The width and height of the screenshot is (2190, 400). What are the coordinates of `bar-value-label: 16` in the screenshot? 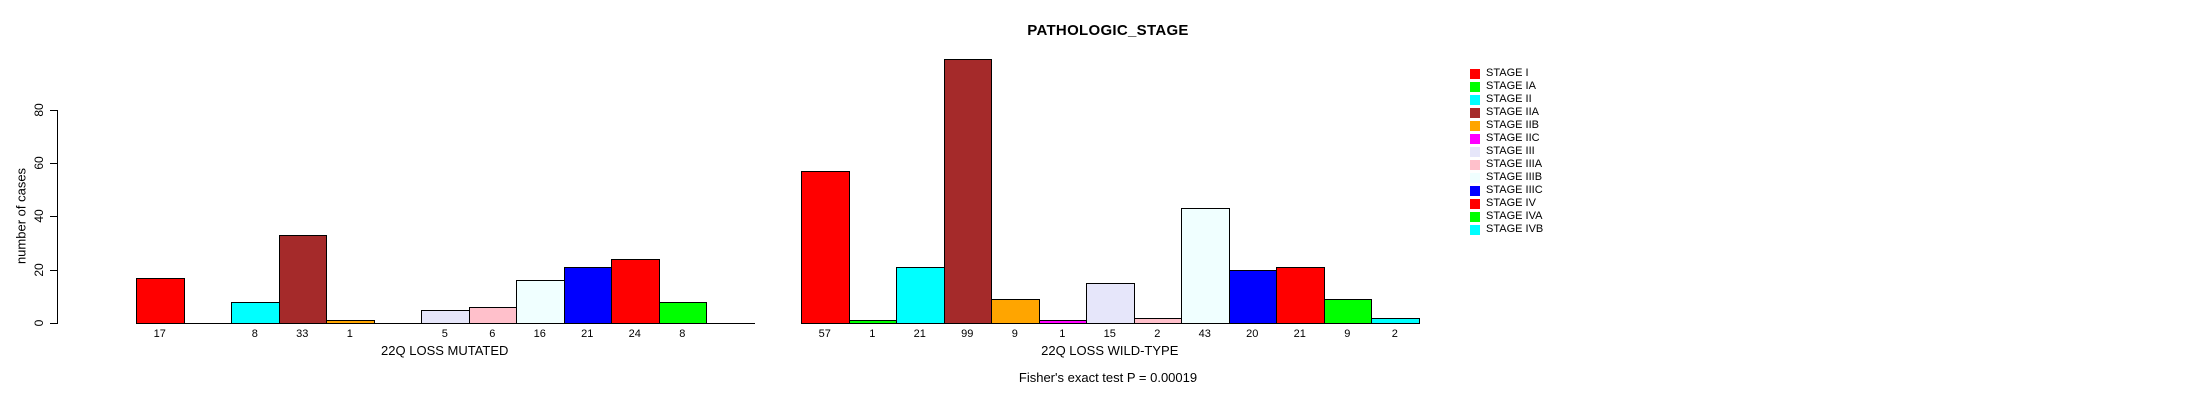 It's located at (539, 334).